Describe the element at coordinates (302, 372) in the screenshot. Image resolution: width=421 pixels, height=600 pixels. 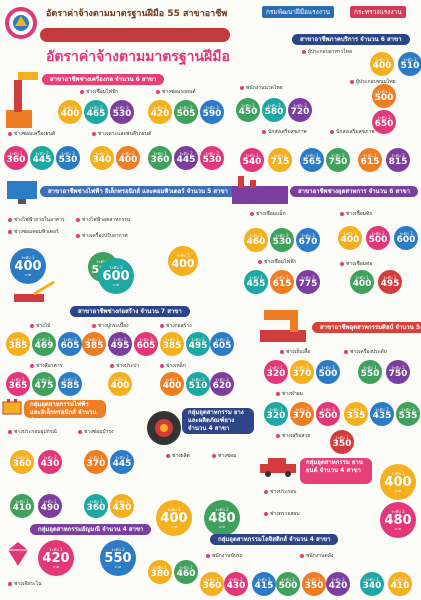
I see `rate-badge: ระดับ 2 370` at that location.